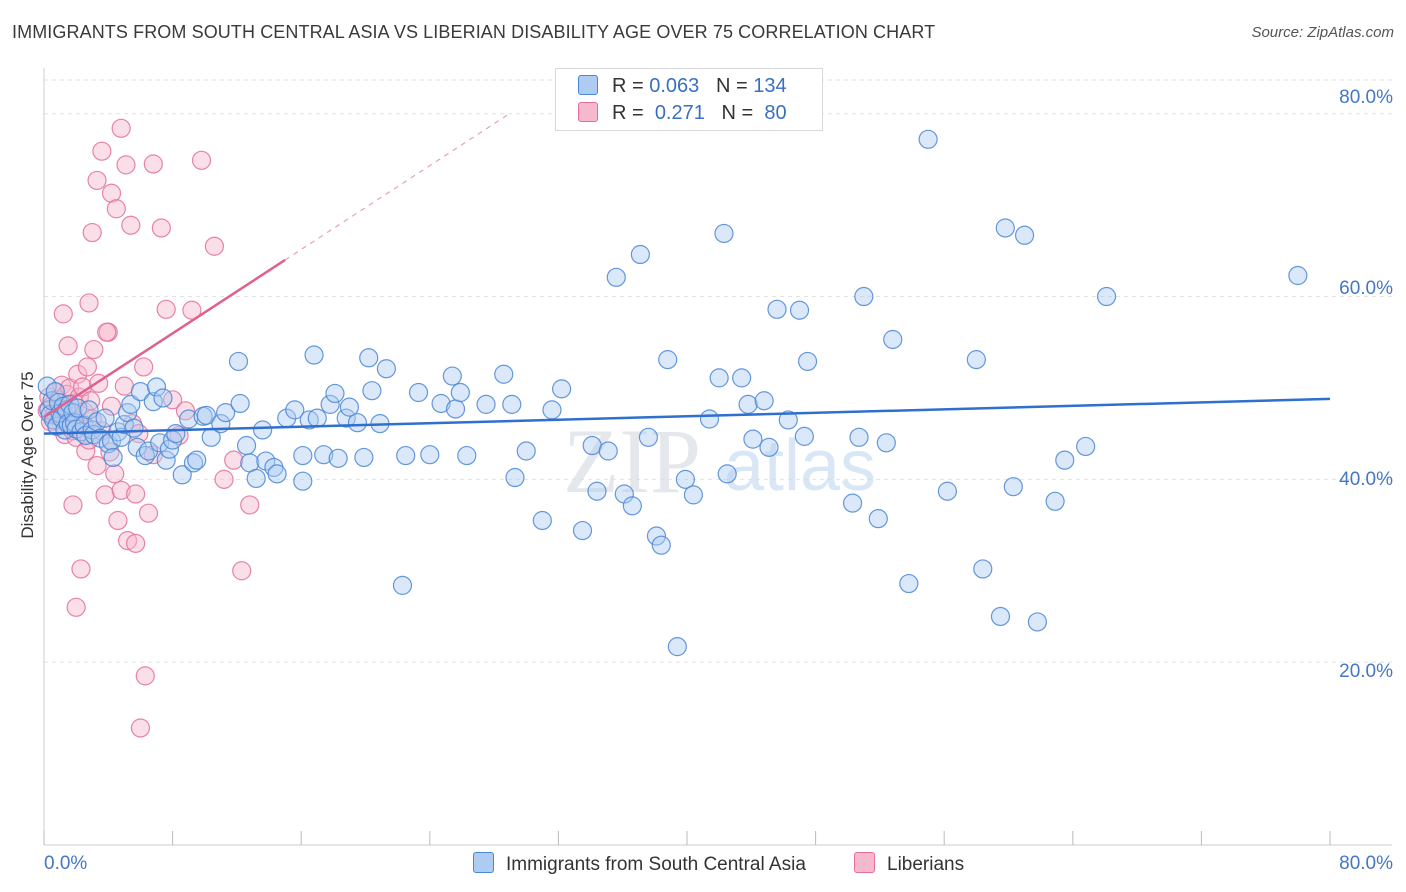 The image size is (1406, 892). I want to click on legend-row-blue: R = 0.063 N = 134, so click(682, 88).